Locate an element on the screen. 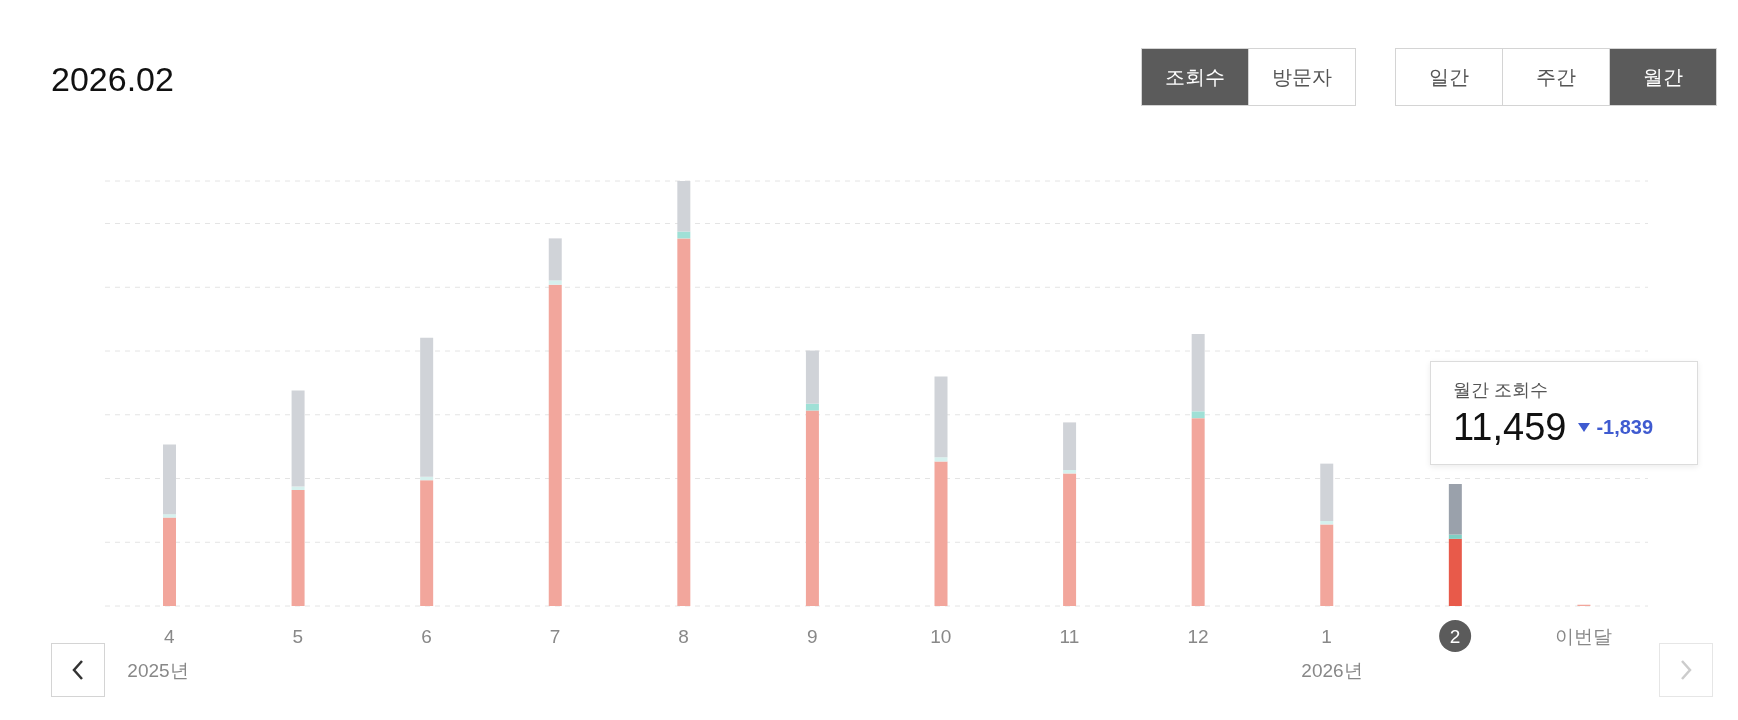 The width and height of the screenshot is (1738, 720). annotation: 월간 조회수 is located at coordinates (1501, 390).